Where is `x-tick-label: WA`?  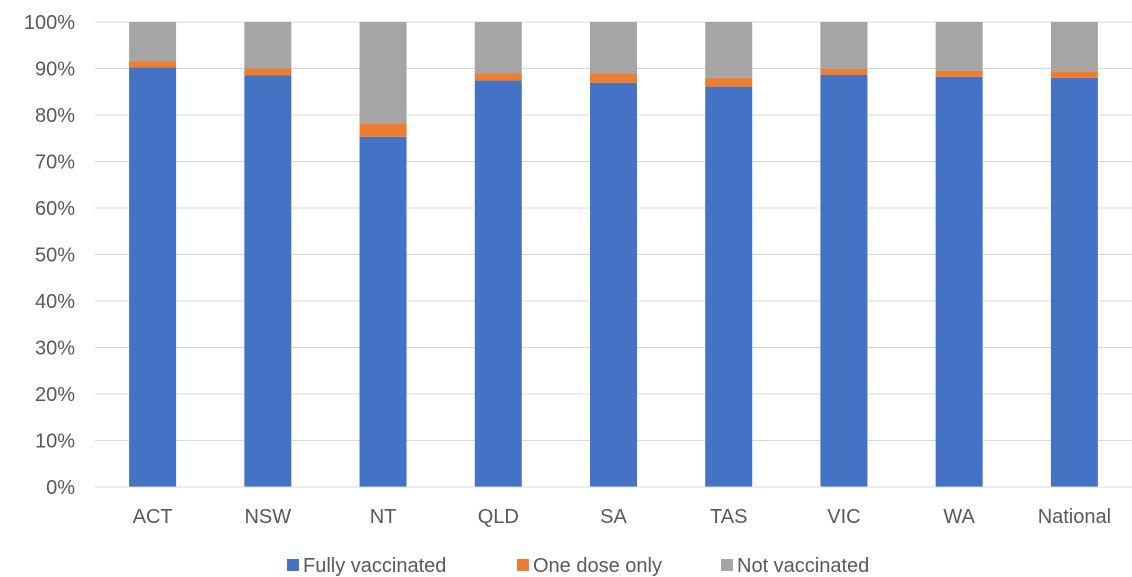
x-tick-label: WA is located at coordinates (959, 517).